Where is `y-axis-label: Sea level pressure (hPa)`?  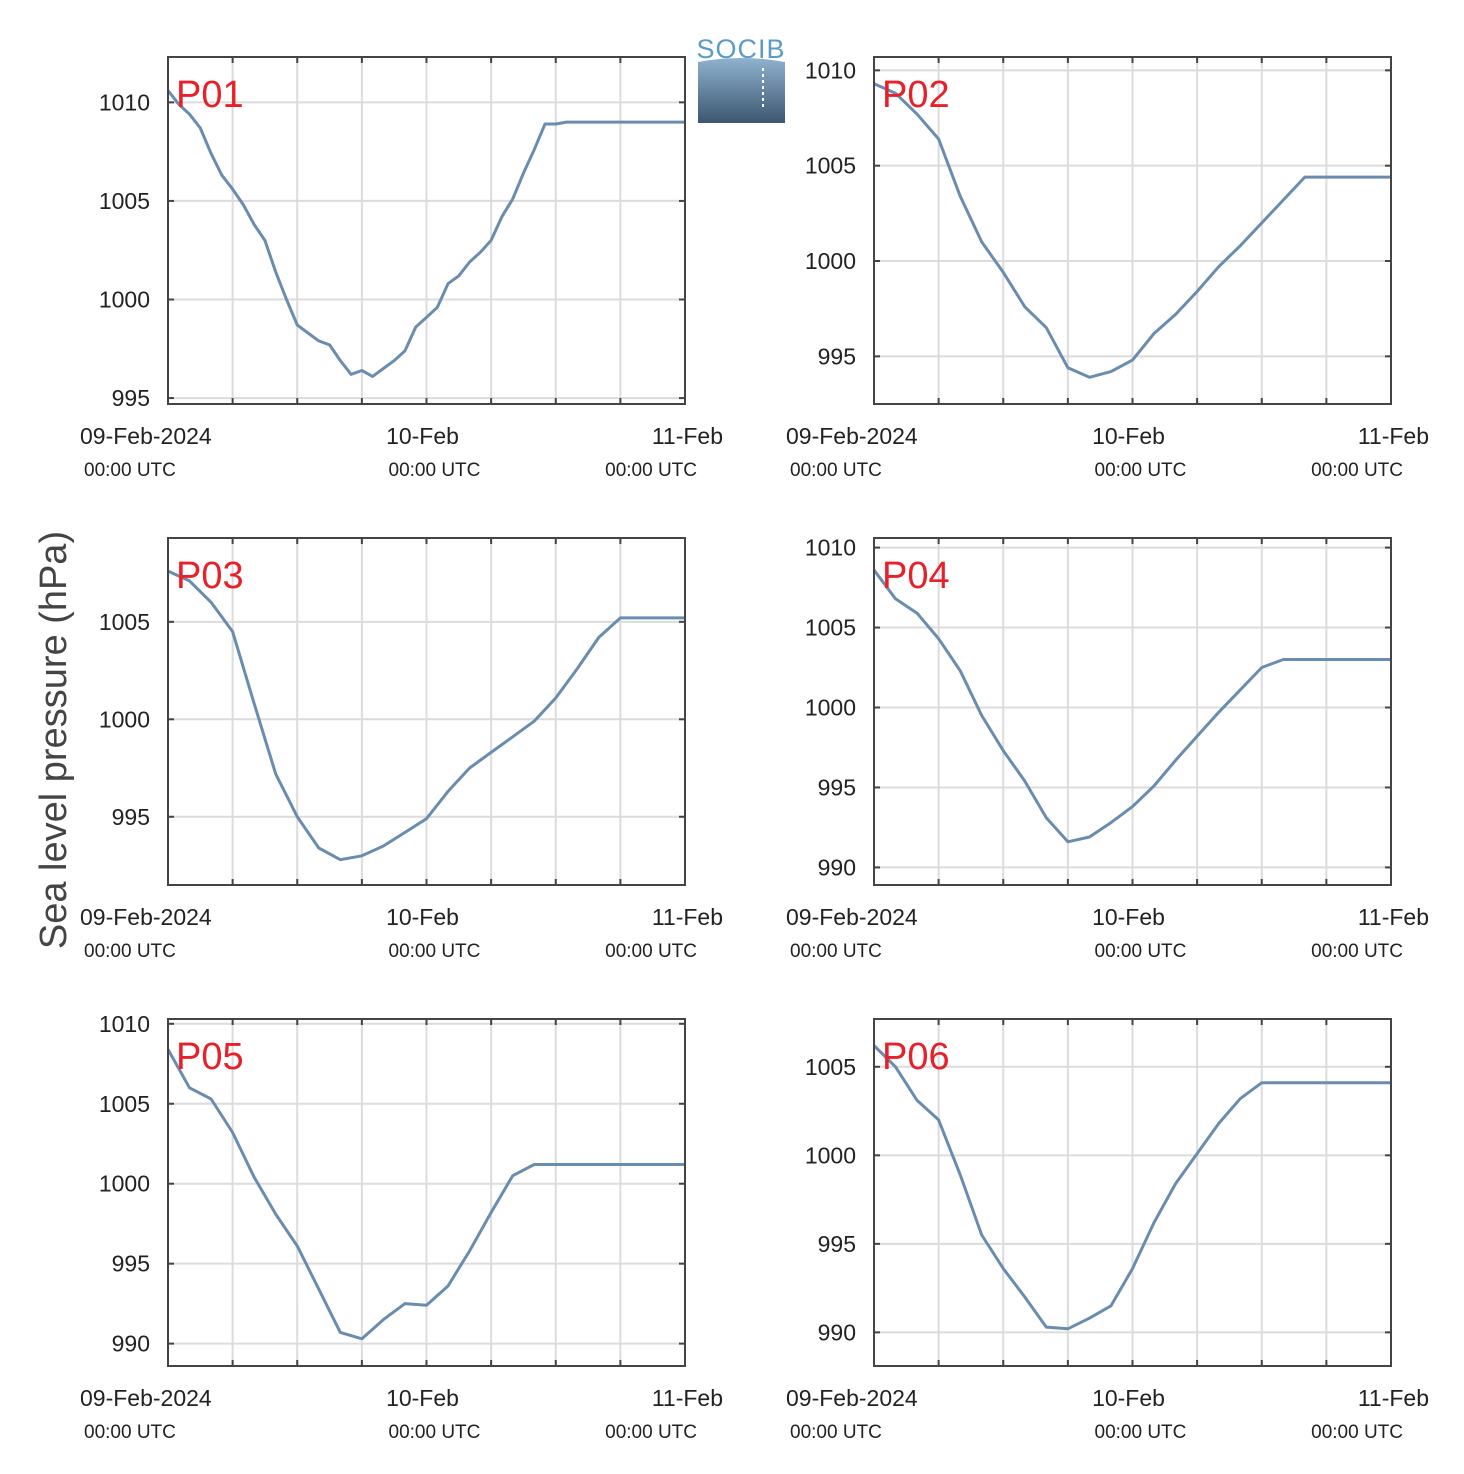 y-axis-label: Sea level pressure (hPa) is located at coordinates (54, 740).